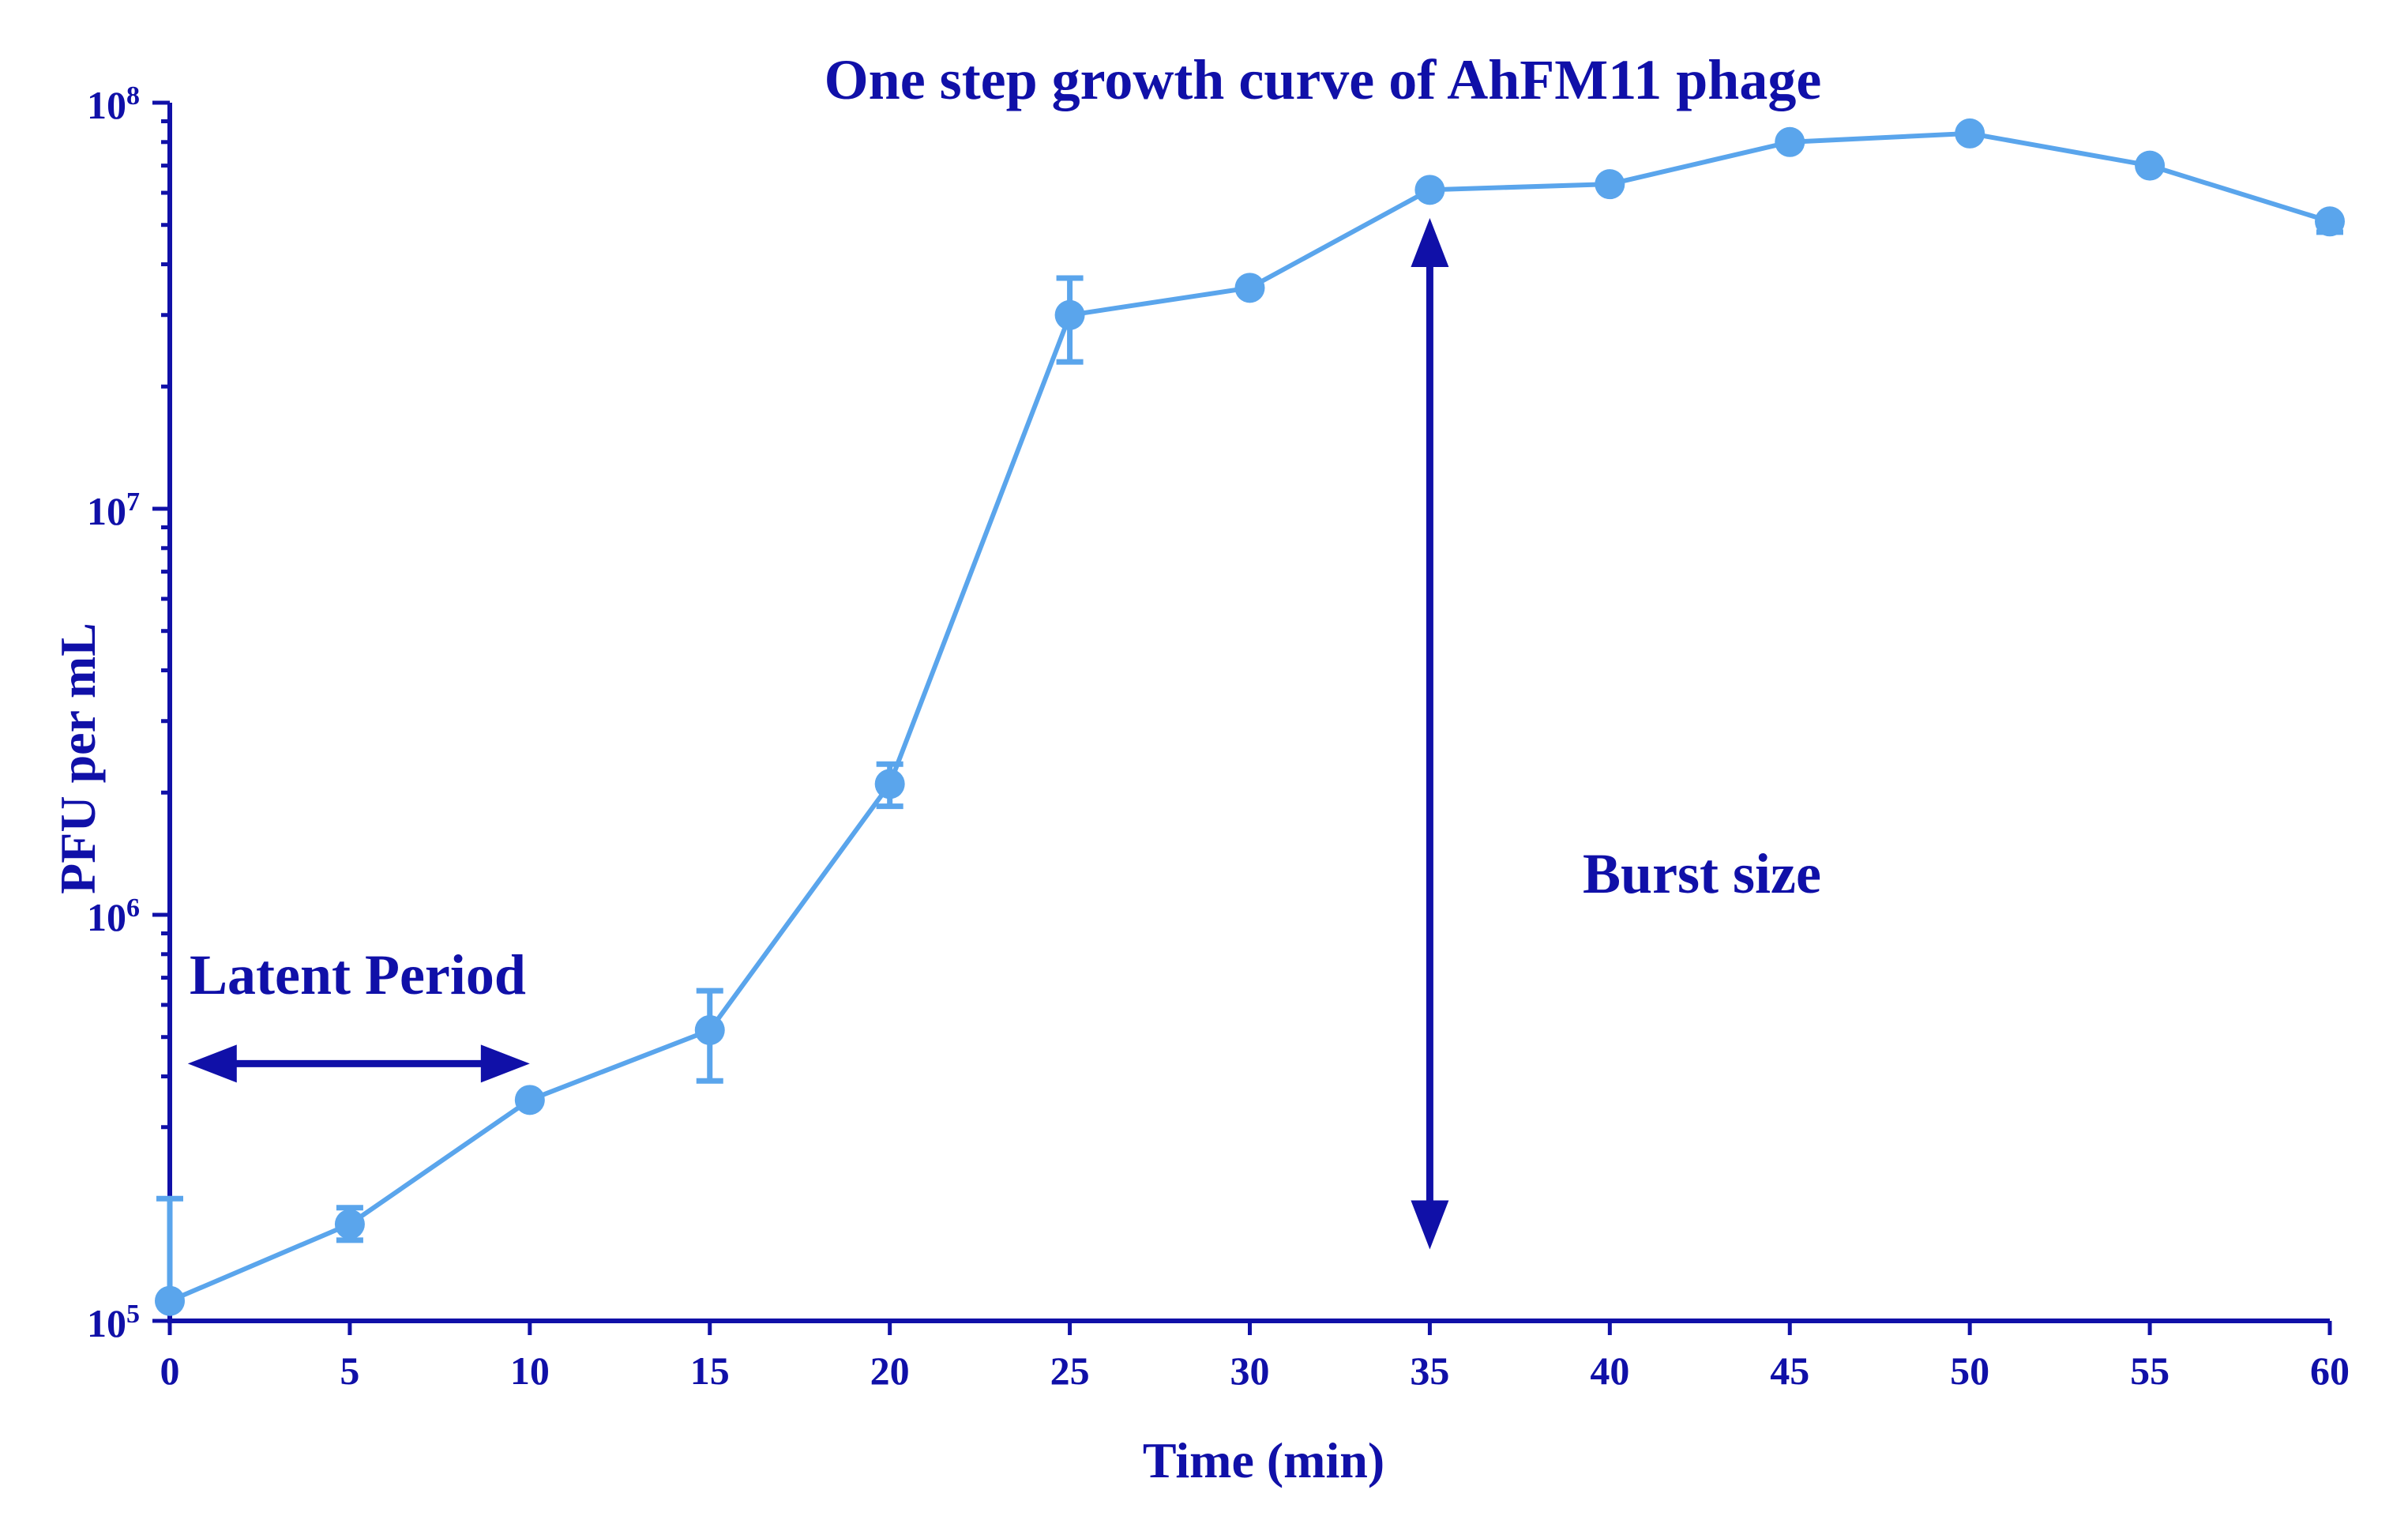 The image size is (2408, 1516). Describe the element at coordinates (114, 1323) in the screenshot. I see `y-tick-label: 10⁵` at that location.